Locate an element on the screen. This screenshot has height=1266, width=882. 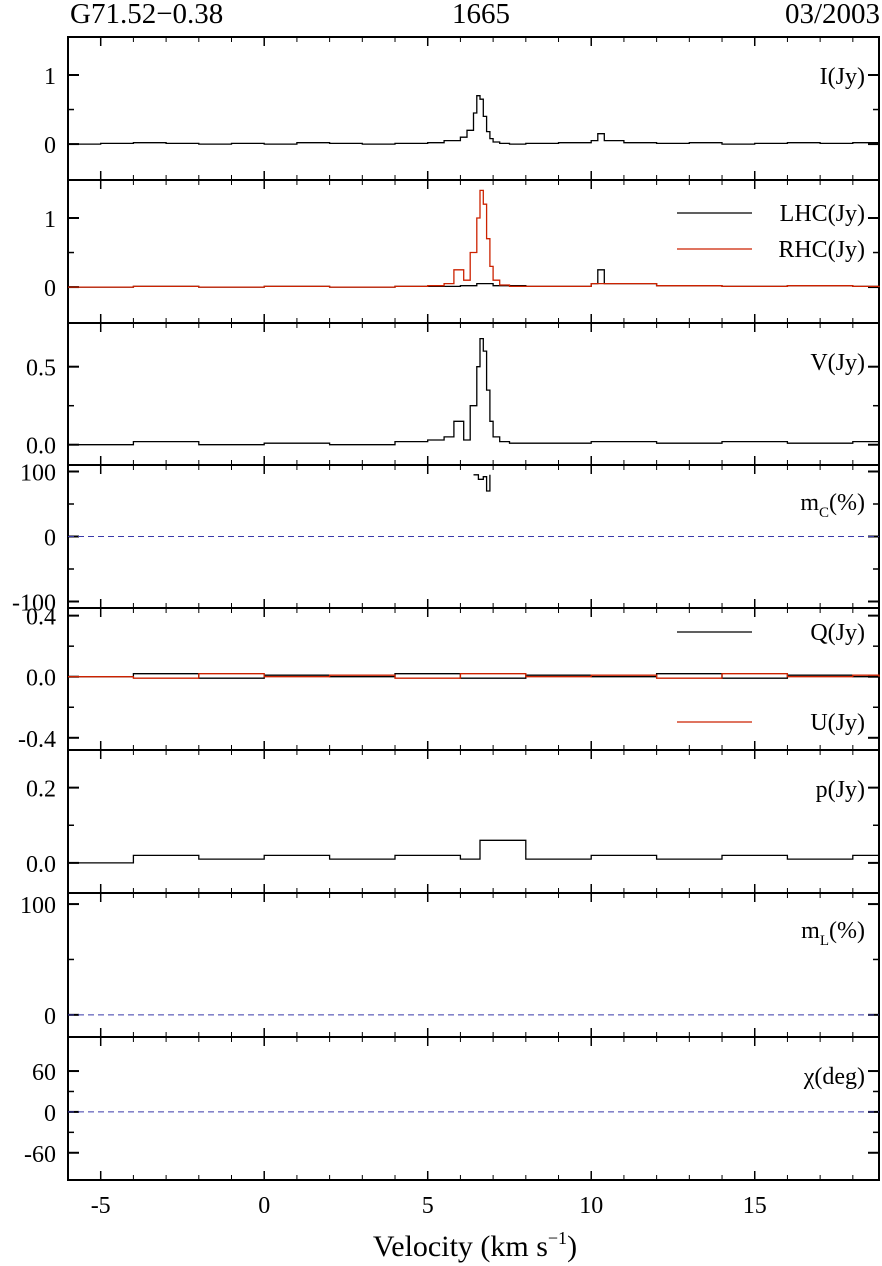
x-tick-label: 5 is located at coordinates (428, 1206).